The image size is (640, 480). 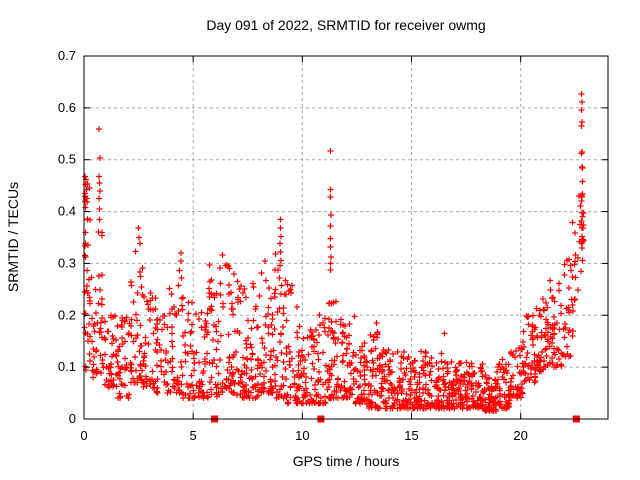 I want to click on y-tick-label: 0.1, so click(x=67, y=366).